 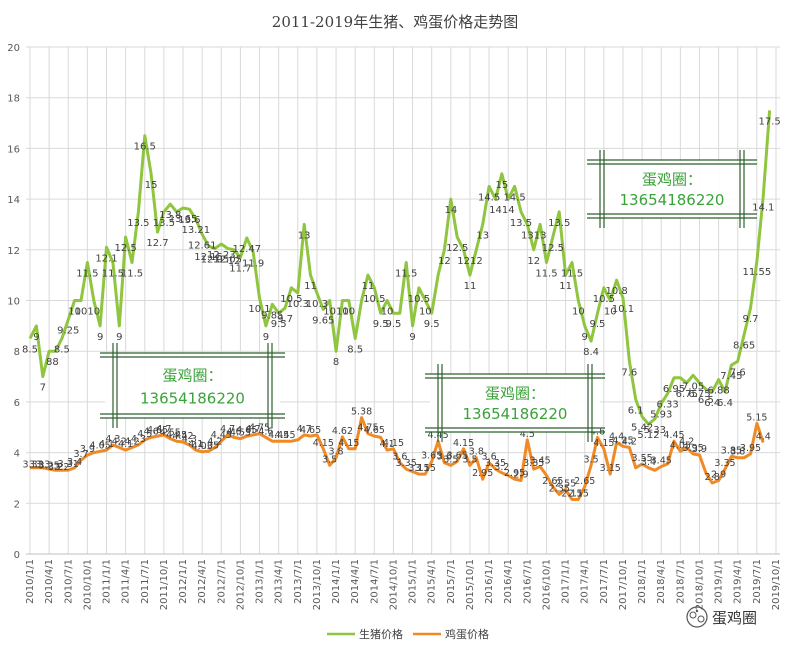 I want to click on pig-data-label: 6.33, so click(x=667, y=405).